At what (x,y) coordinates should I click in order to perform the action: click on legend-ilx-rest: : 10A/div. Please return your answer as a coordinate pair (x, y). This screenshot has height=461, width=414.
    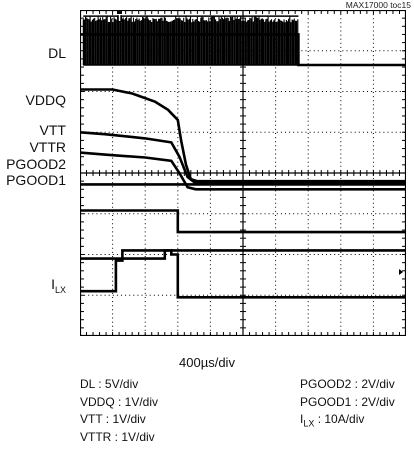
    Looking at the image, I should click on (339, 419).